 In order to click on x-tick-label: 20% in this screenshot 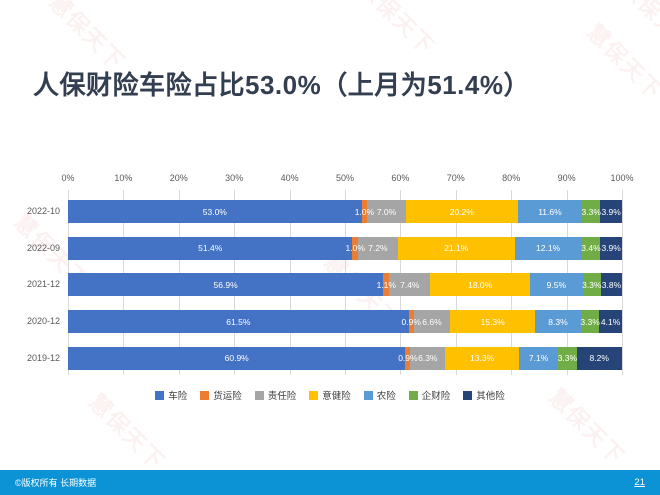, I will do `click(178, 178)`.